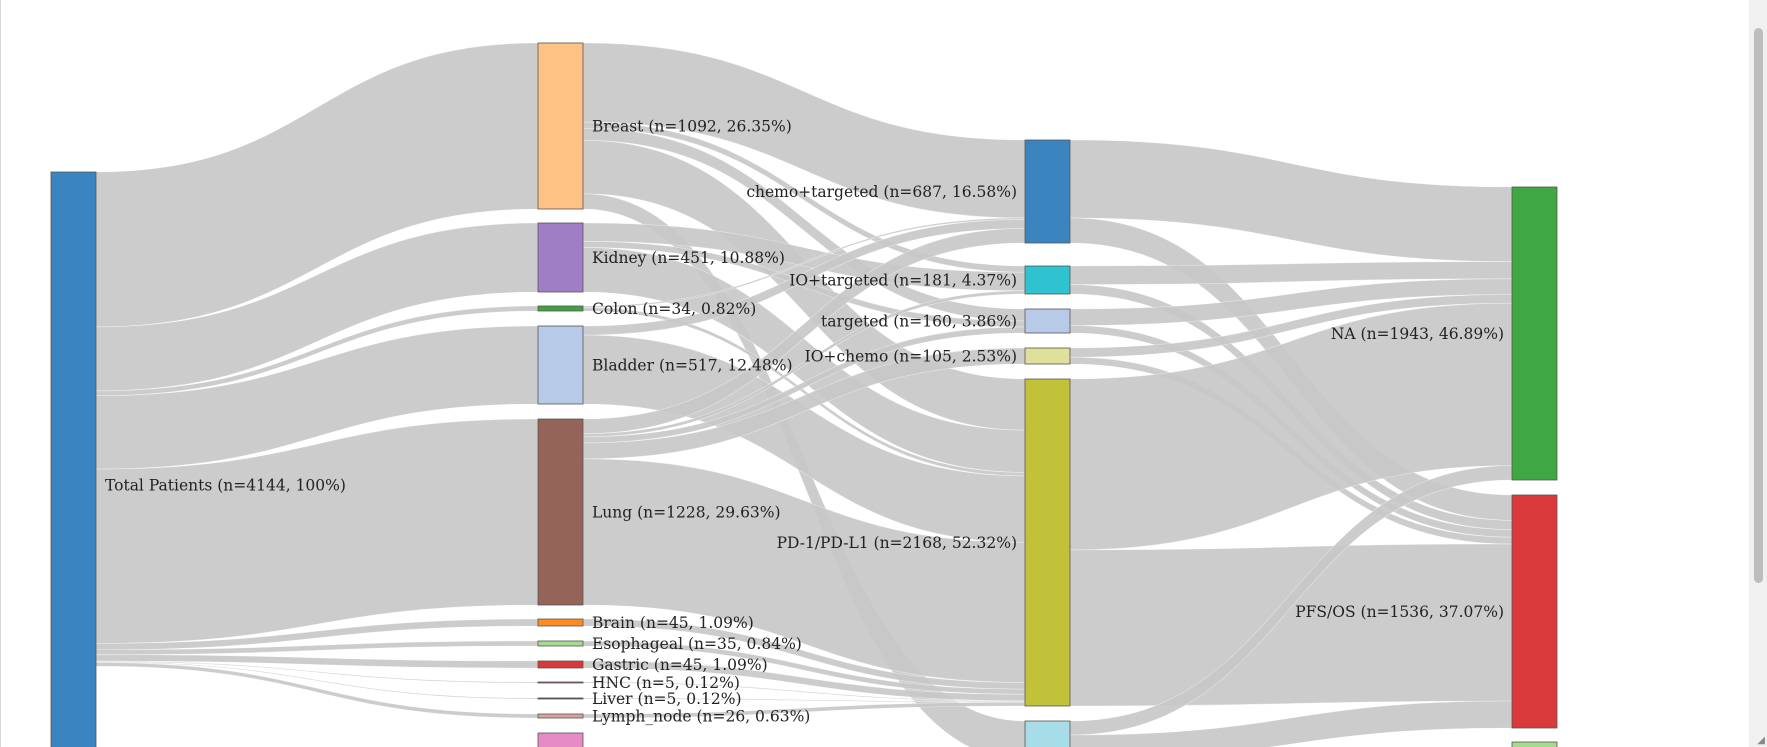 The image size is (1767, 747). What do you see at coordinates (1758, 305) in the screenshot?
I see `scrollbar-thumb` at bounding box center [1758, 305].